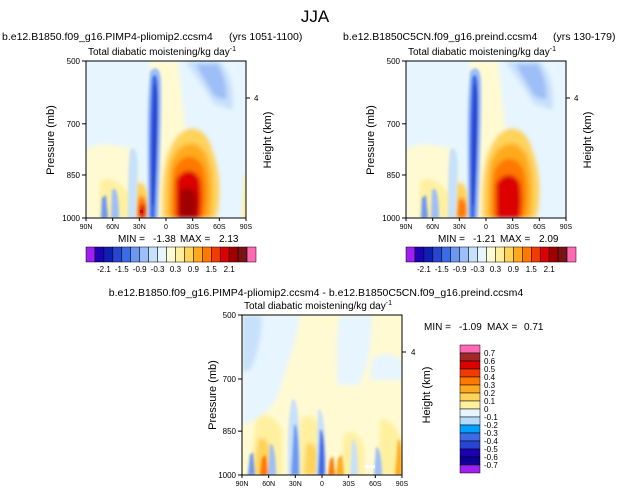 The image size is (631, 493). I want to click on colorbar-label: -1.5, so click(122, 269).